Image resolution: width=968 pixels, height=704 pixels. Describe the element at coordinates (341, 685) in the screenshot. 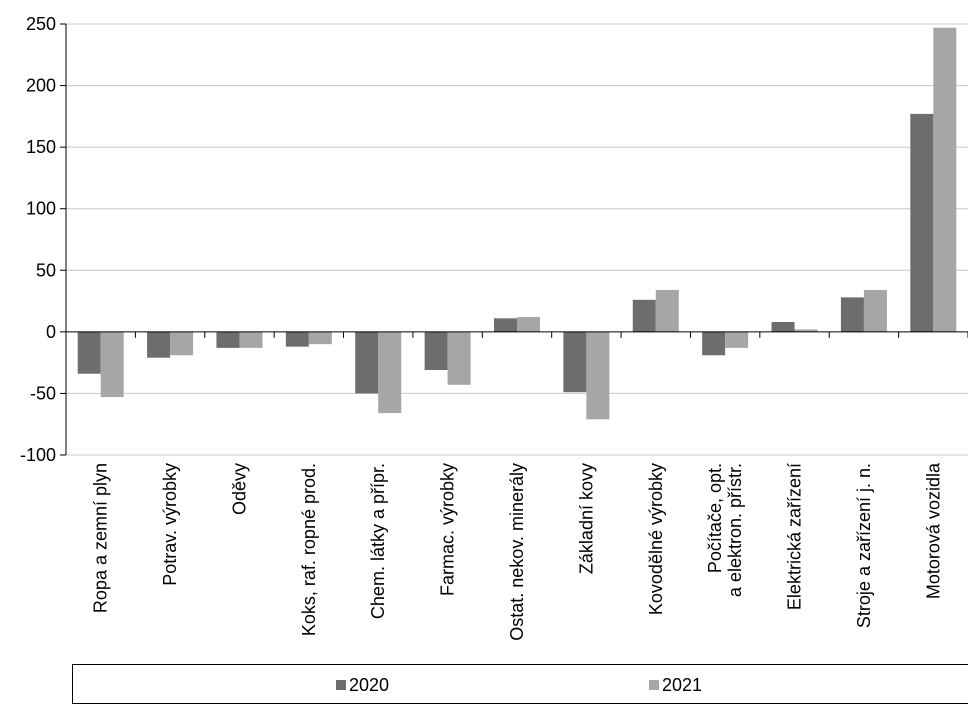

I see `legend-swatch-2020` at that location.